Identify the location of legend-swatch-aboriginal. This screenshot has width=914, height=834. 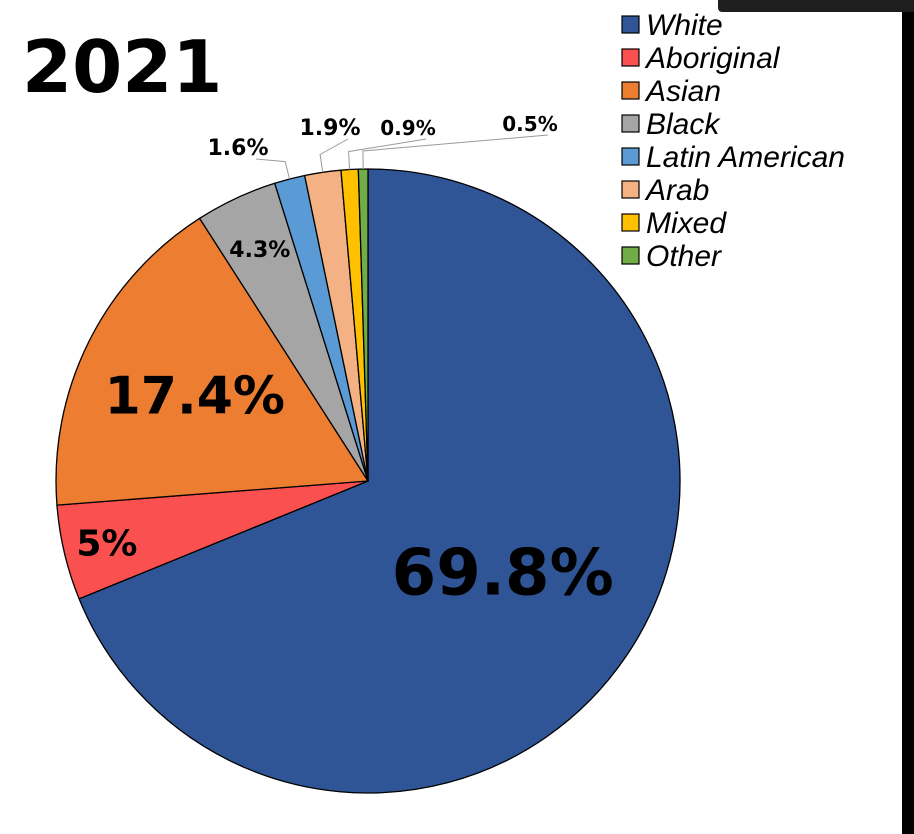
(630, 57).